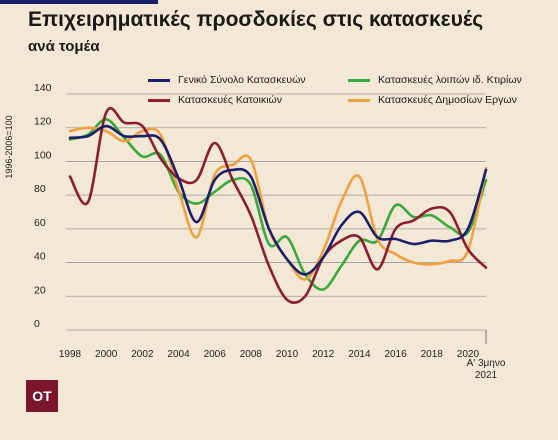 This screenshot has width=558, height=440. I want to click on legend-swatch-other-private, so click(359, 80).